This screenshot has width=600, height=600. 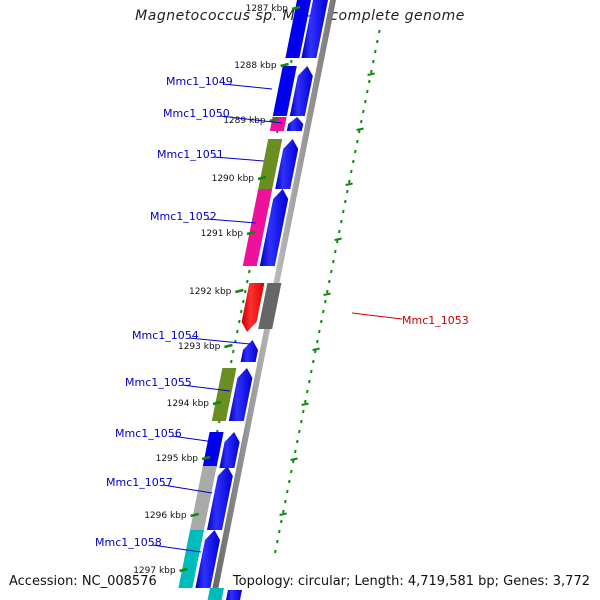 What do you see at coordinates (165, 335) in the screenshot?
I see `gene-label: Mmc1_1054` at bounding box center [165, 335].